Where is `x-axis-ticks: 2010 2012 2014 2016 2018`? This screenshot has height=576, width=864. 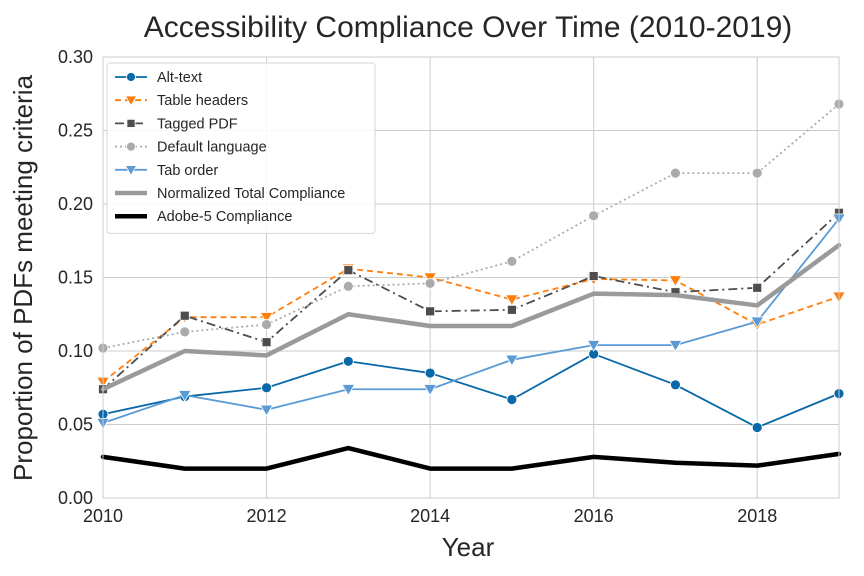
x-axis-ticks: 2010 2012 2014 2016 2018 is located at coordinates (430, 516).